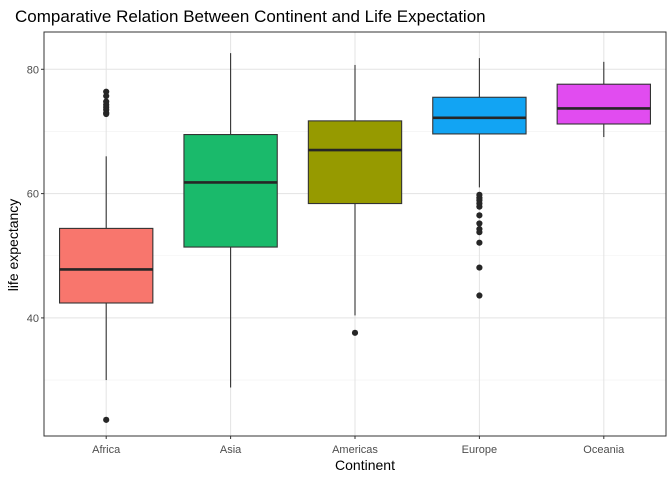 The width and height of the screenshot is (672, 480). Describe the element at coordinates (33, 70) in the screenshot. I see `y-tick-label: 80` at that location.